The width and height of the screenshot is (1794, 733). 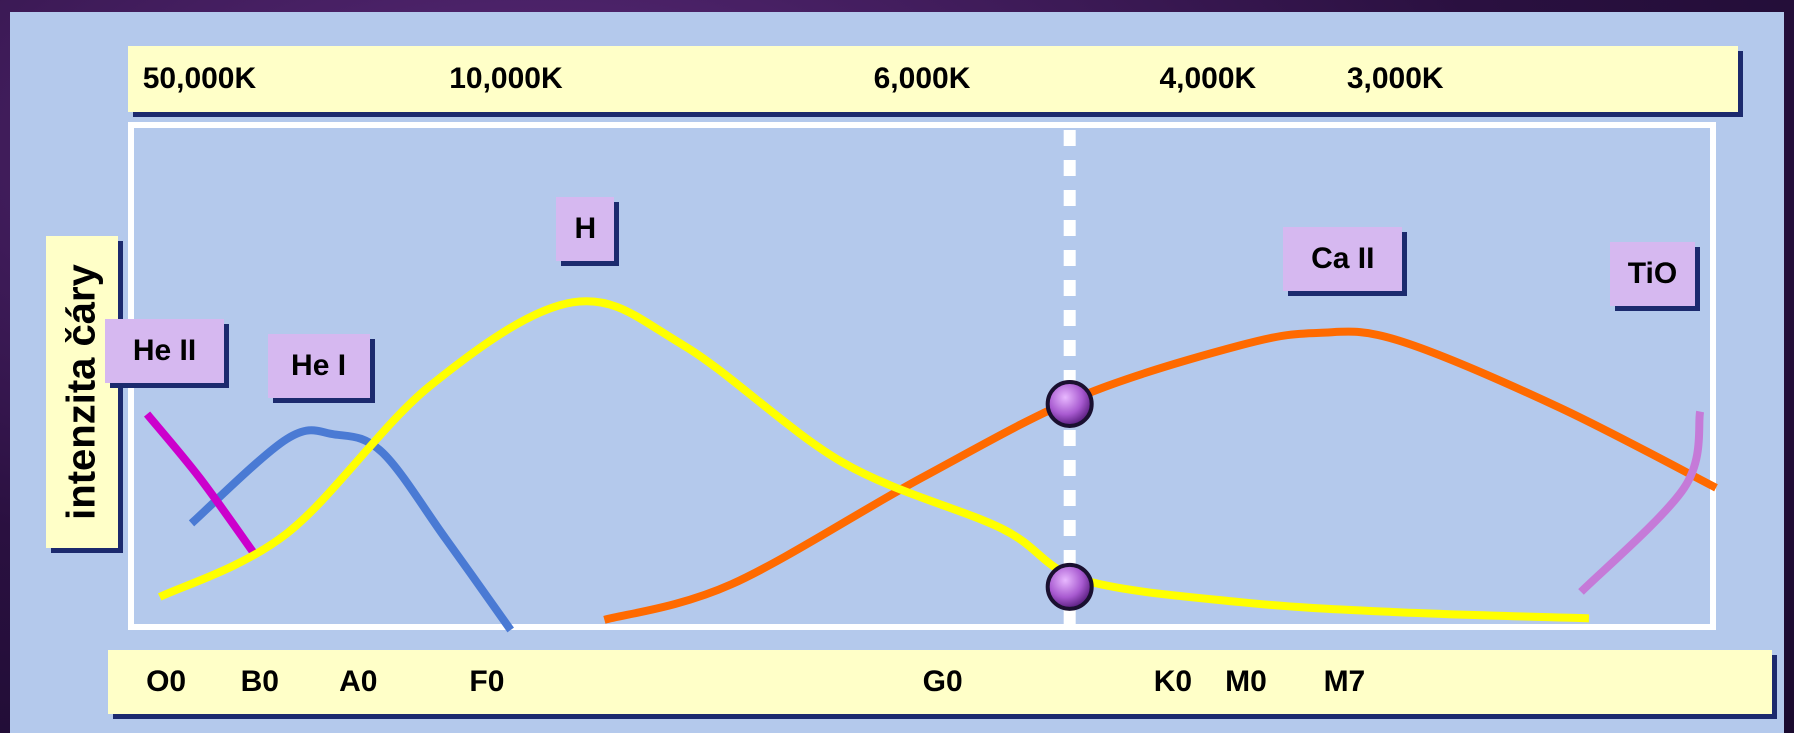 What do you see at coordinates (1208, 78) in the screenshot?
I see `temperature-tick-label: 4,000K` at bounding box center [1208, 78].